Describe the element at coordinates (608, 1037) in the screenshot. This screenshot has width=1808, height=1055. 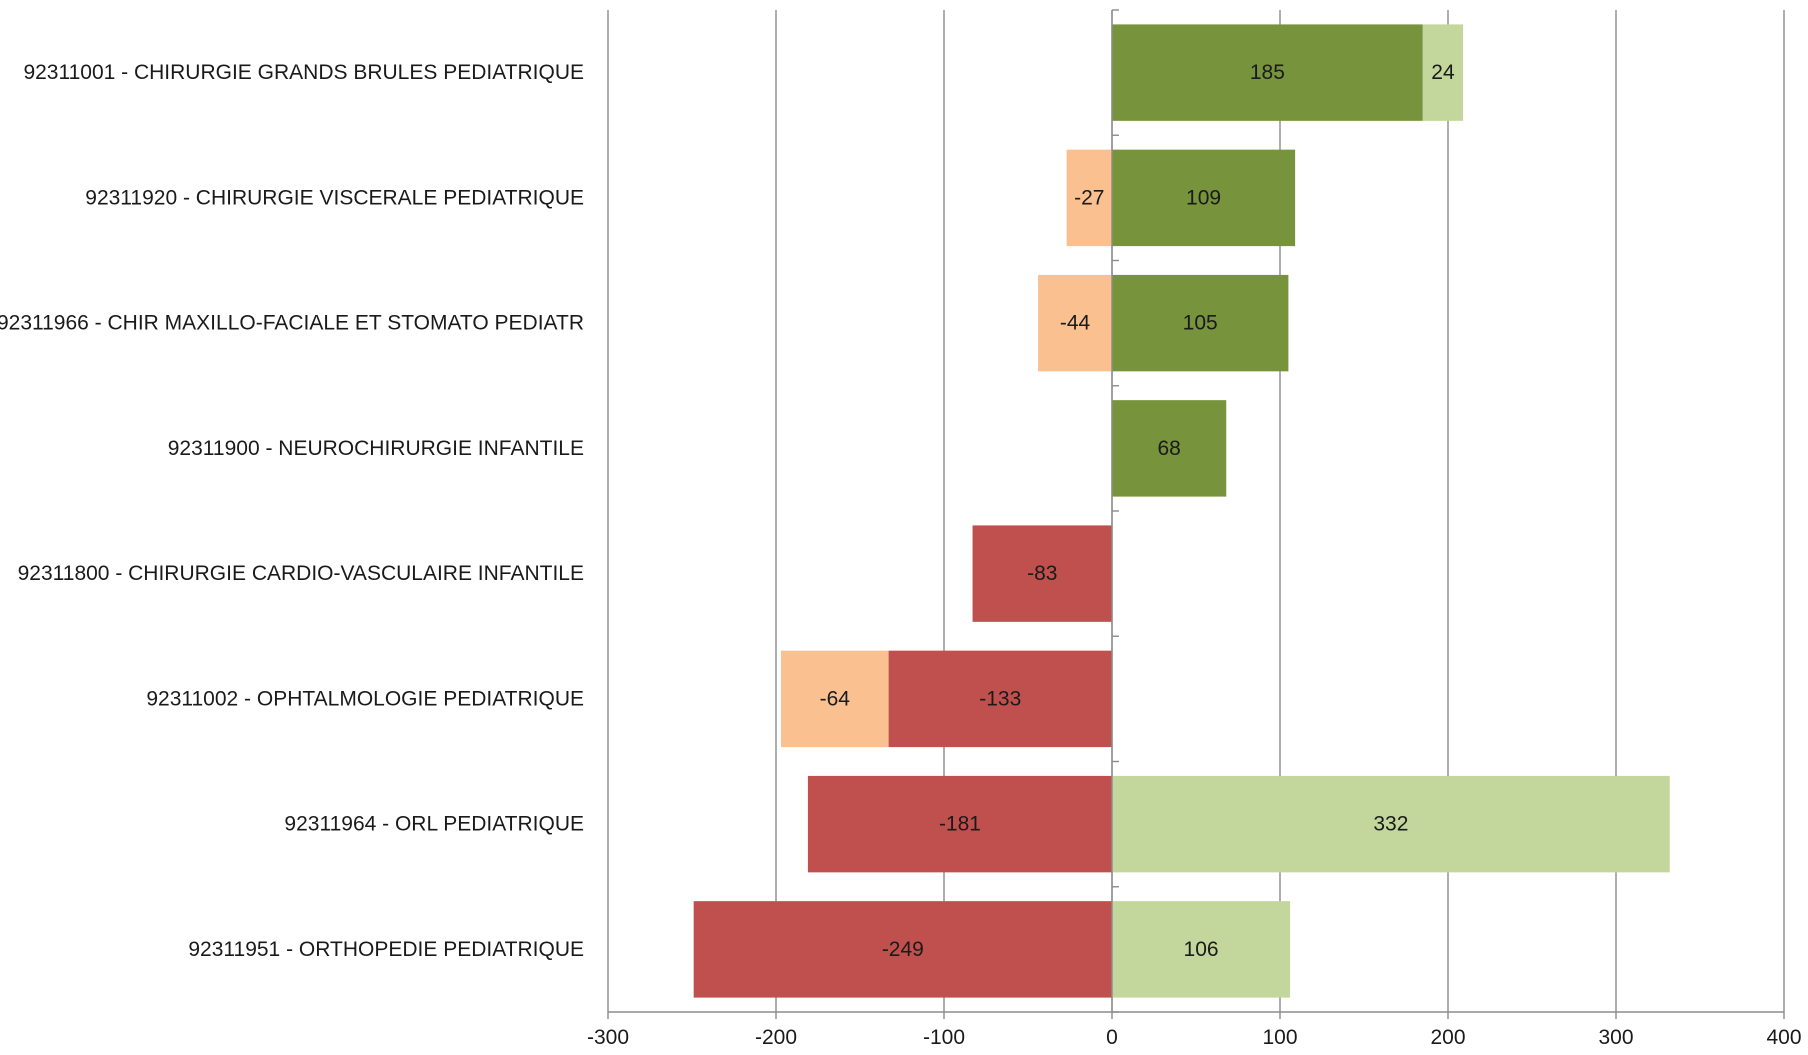
I see `x-tick-label-300: -300` at that location.